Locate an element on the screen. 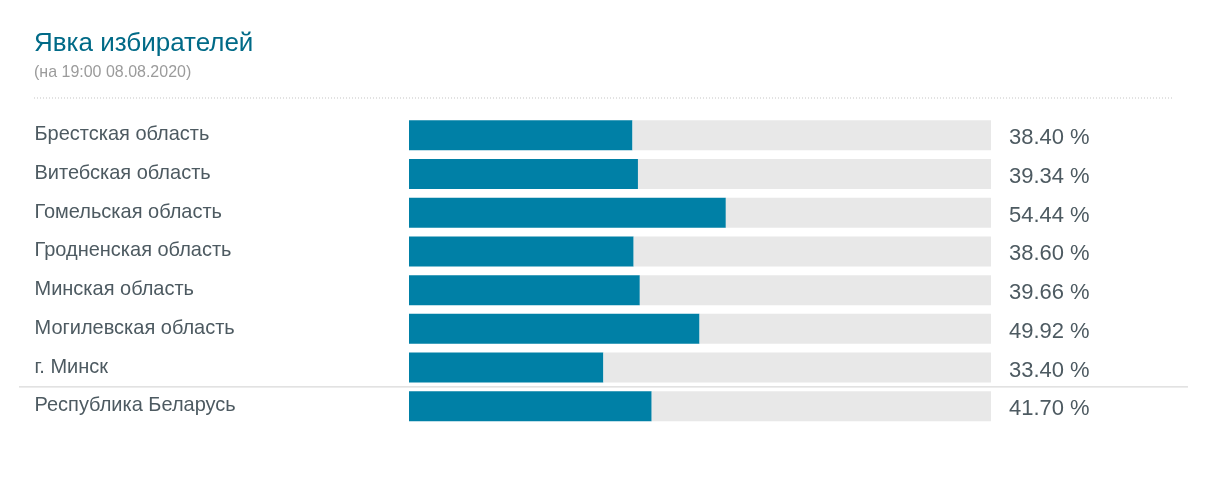 The height and width of the screenshot is (482, 1217). data-label: 39.34 % is located at coordinates (1049, 176).